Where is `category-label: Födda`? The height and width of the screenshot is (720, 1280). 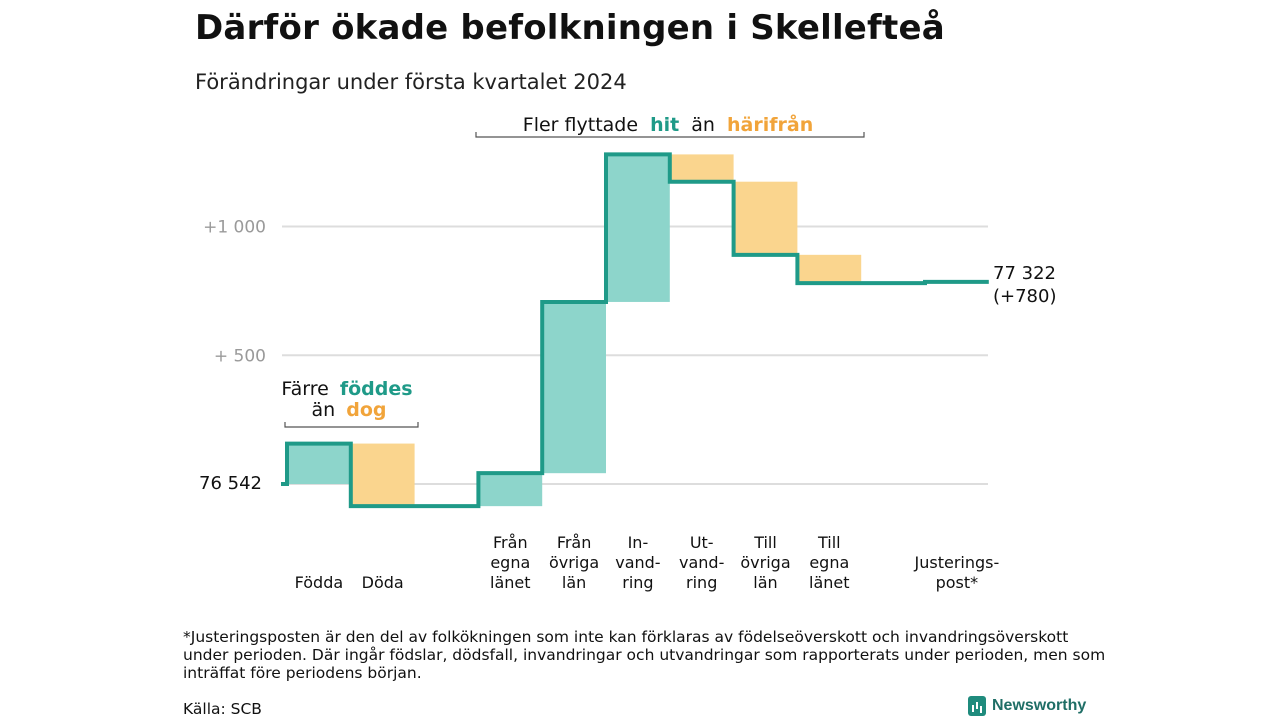
category-label: Födda is located at coordinates (319, 582).